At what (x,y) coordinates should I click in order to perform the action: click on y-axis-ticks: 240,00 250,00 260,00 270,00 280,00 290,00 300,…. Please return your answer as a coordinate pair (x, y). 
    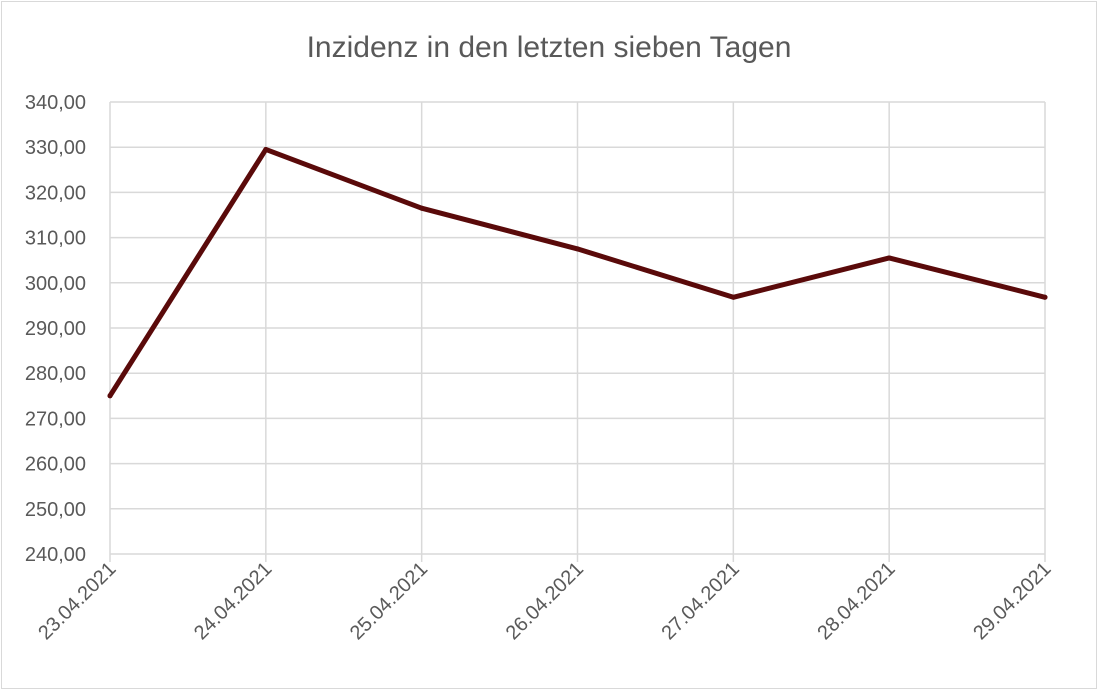
    Looking at the image, I should click on (55, 329).